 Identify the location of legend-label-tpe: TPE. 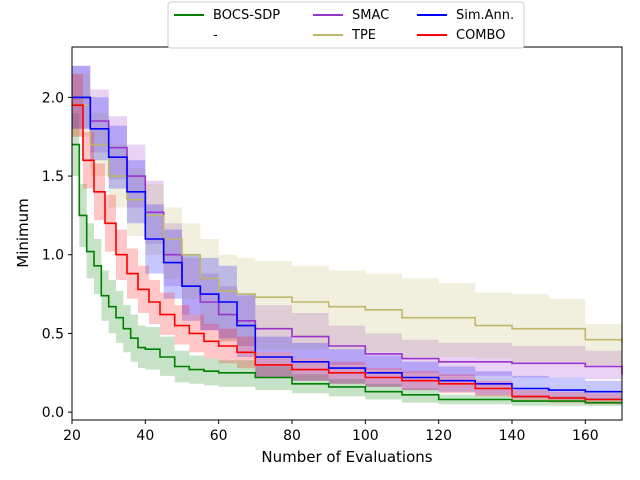
(363, 35).